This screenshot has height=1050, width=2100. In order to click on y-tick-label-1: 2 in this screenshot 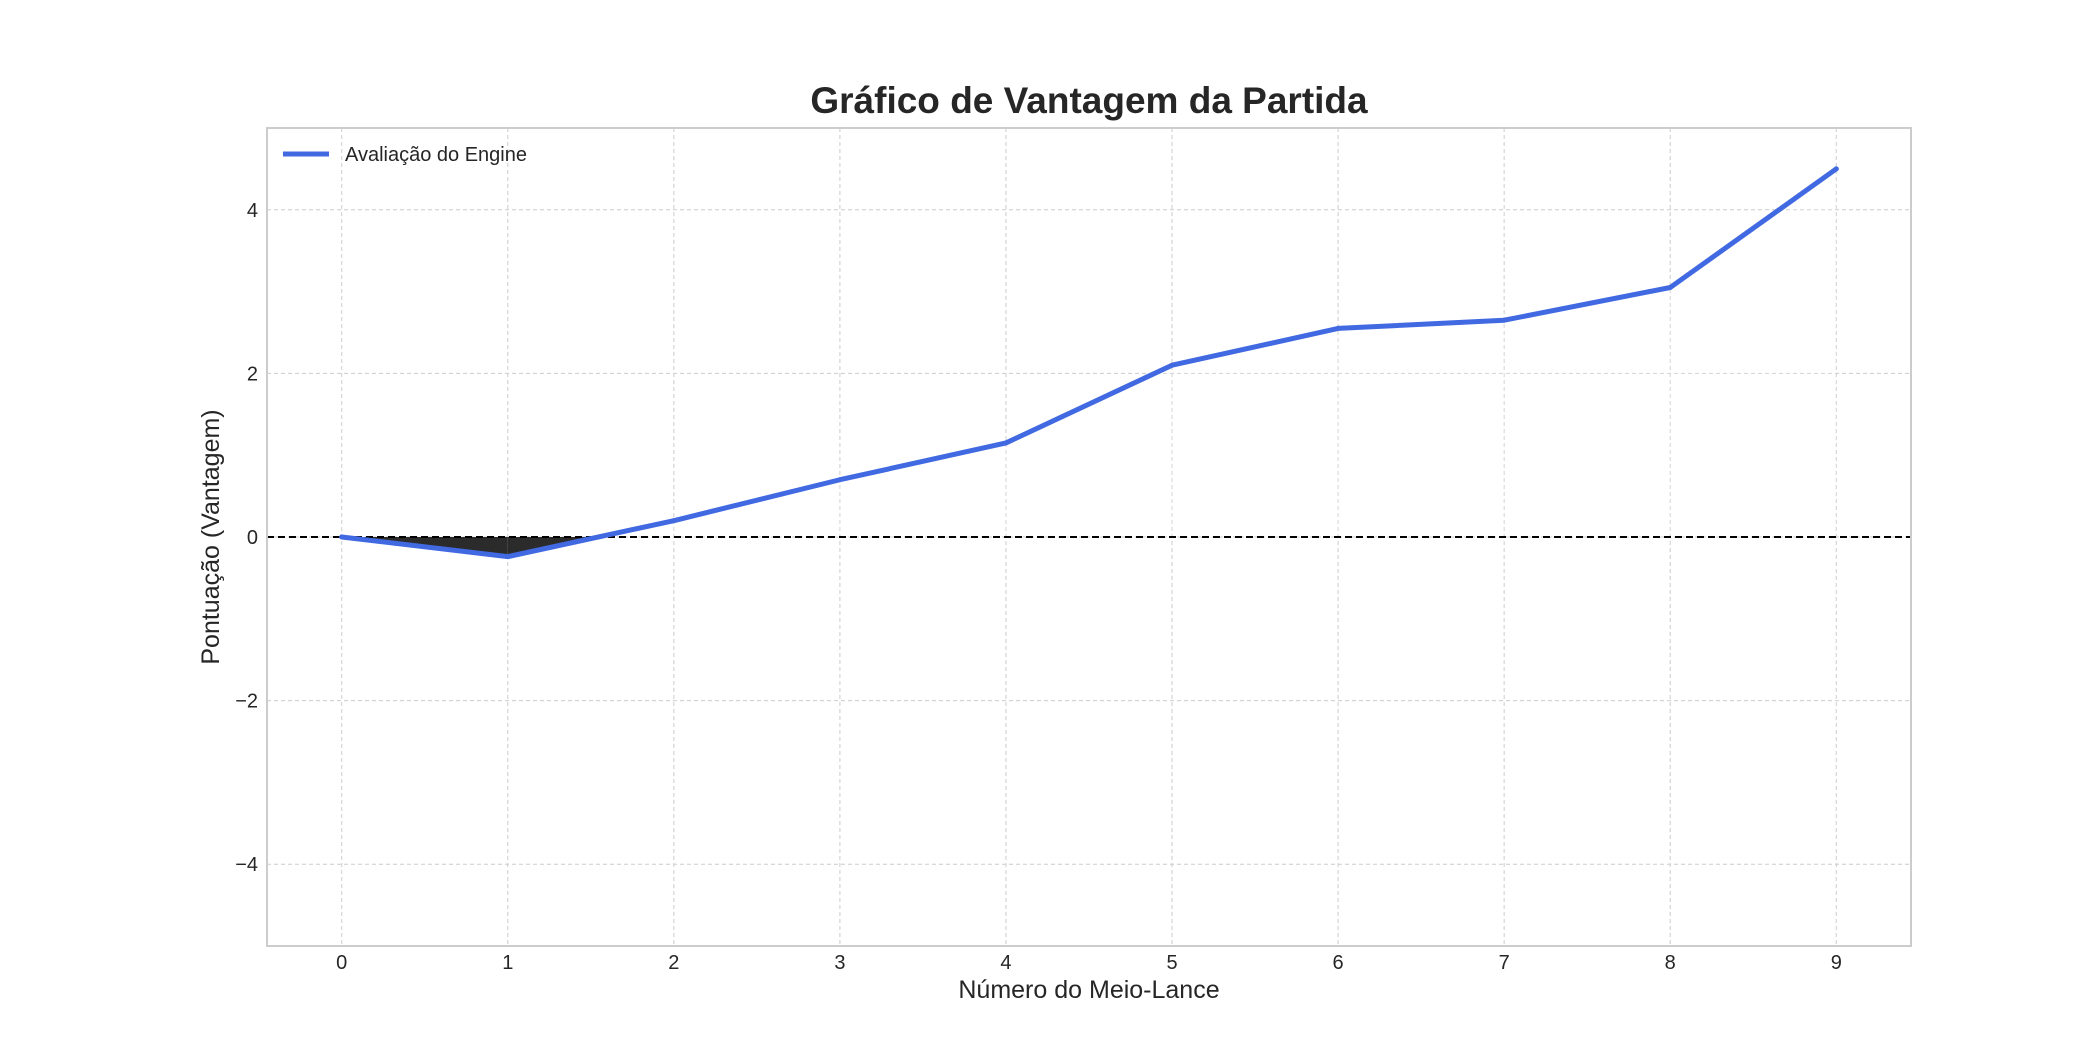, I will do `click(252, 374)`.